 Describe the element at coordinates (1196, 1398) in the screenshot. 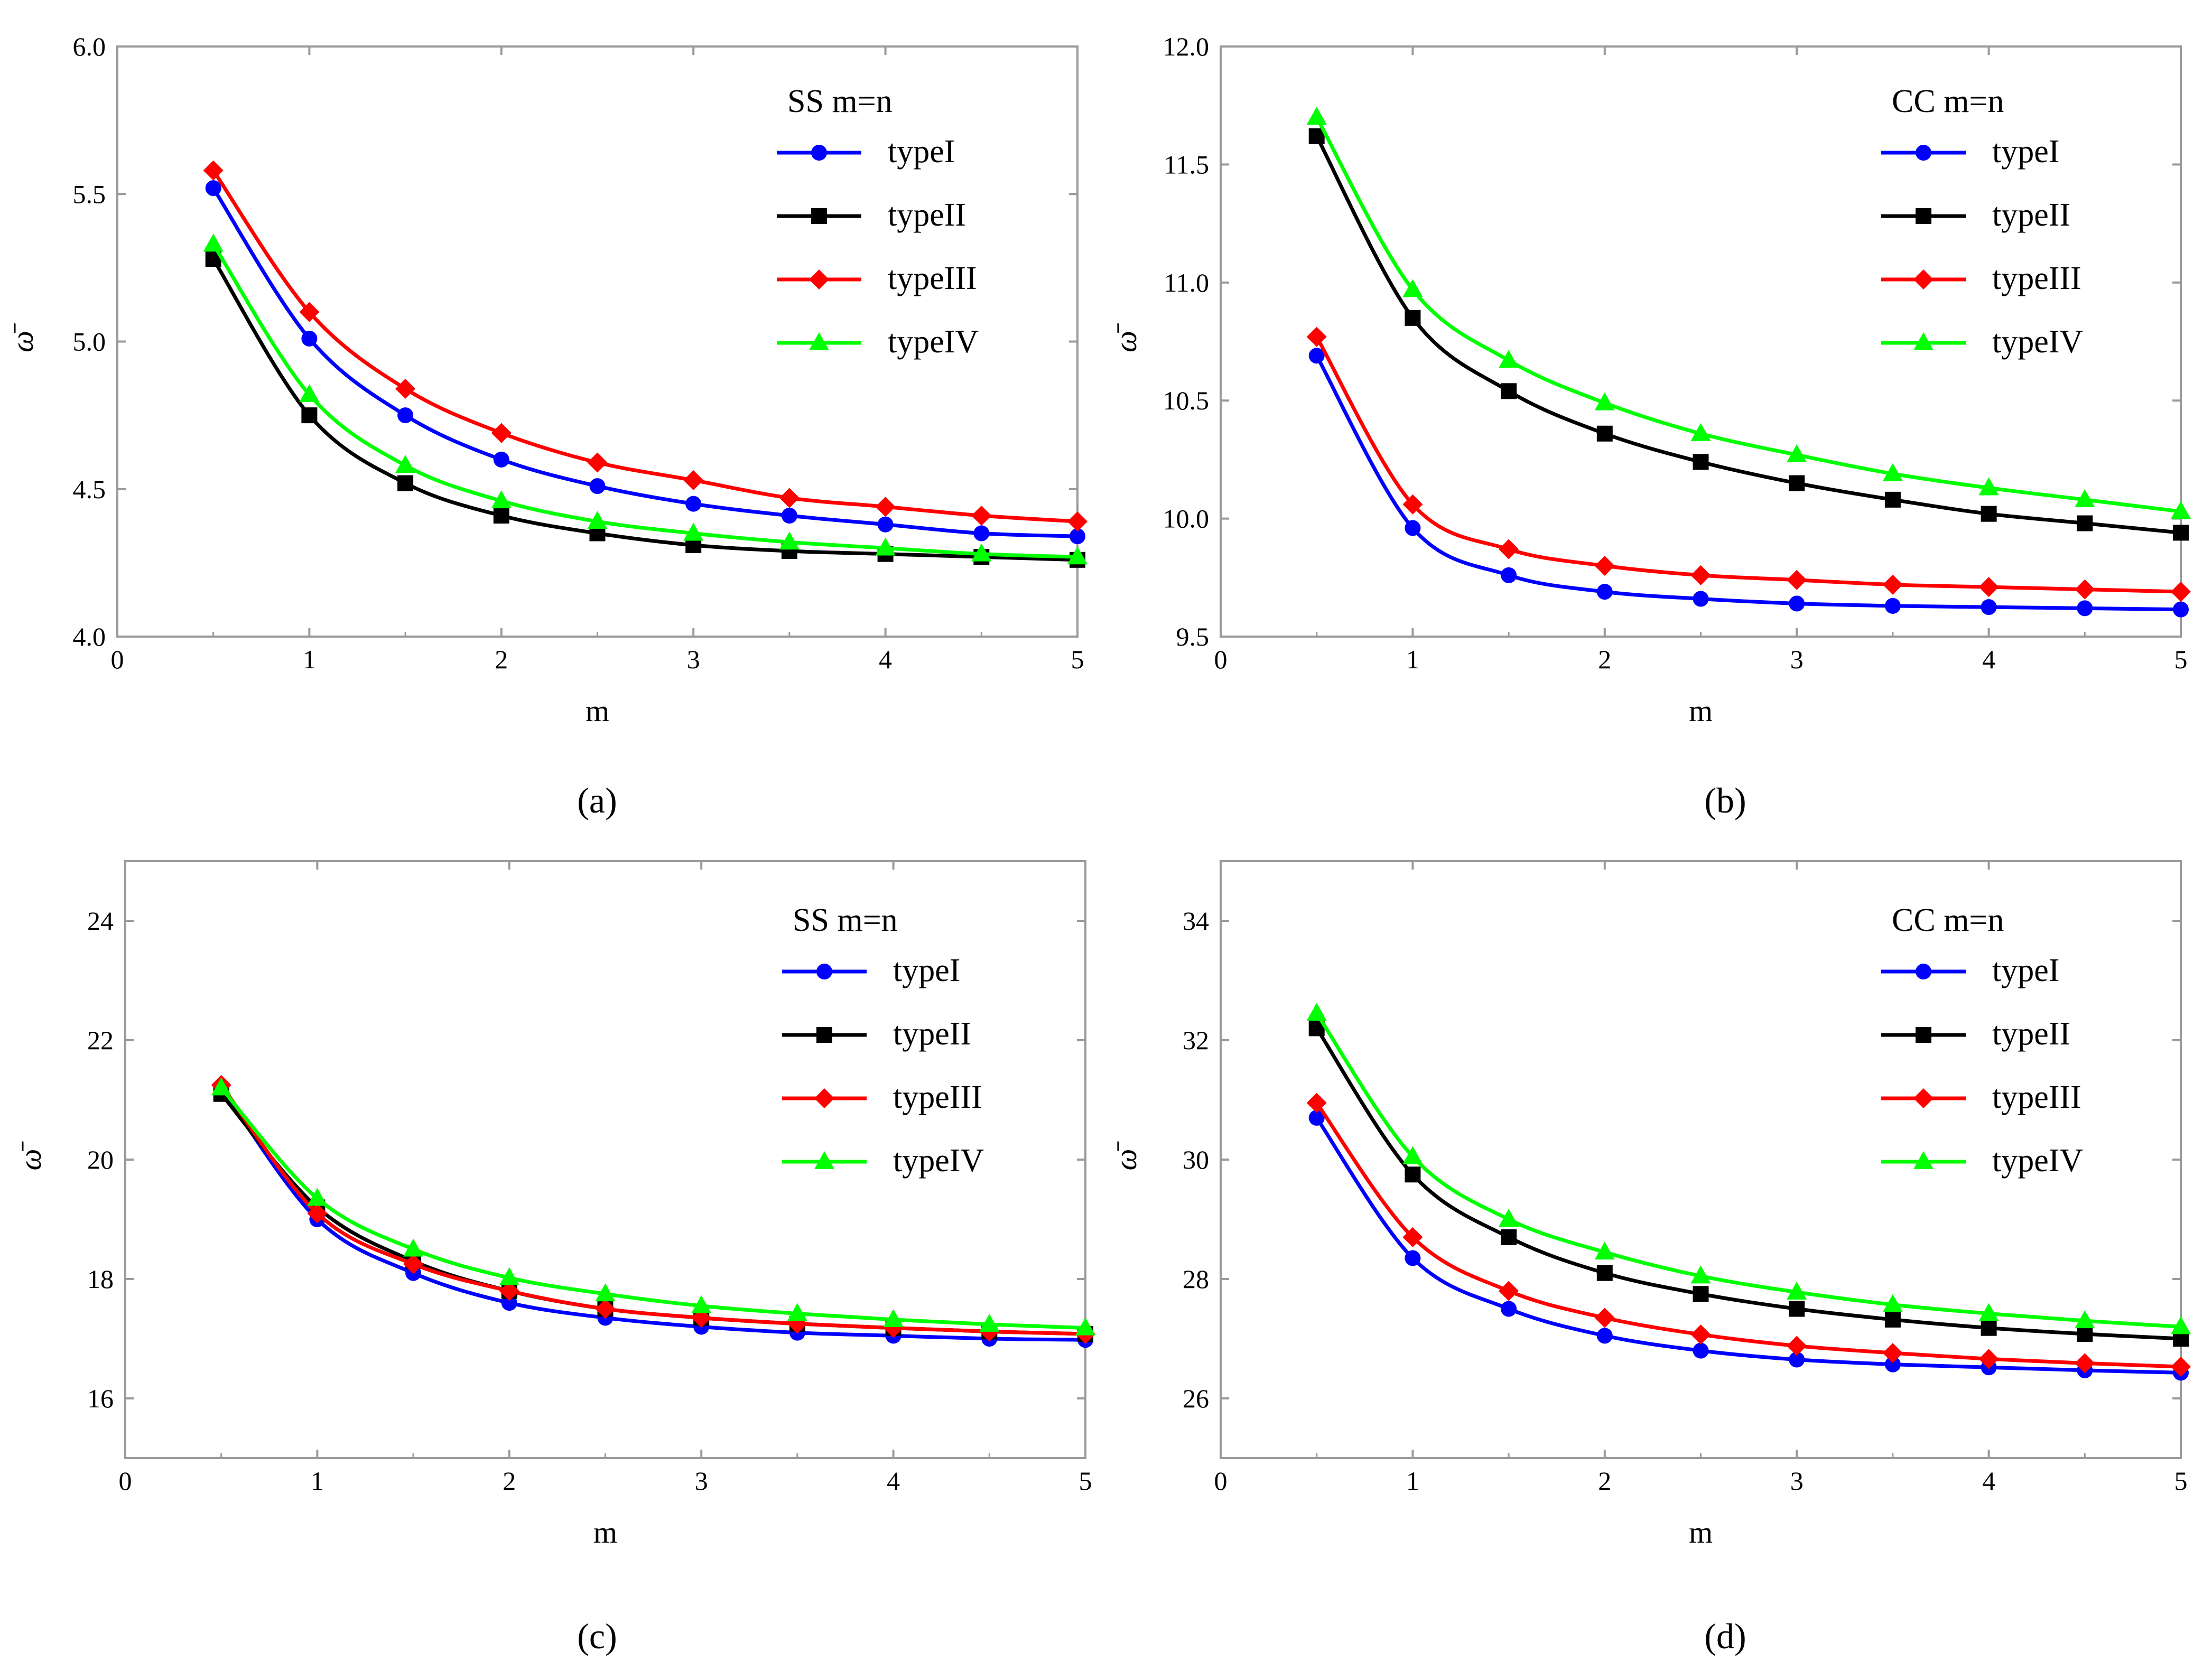

I see `y-tick-label: 26` at that location.